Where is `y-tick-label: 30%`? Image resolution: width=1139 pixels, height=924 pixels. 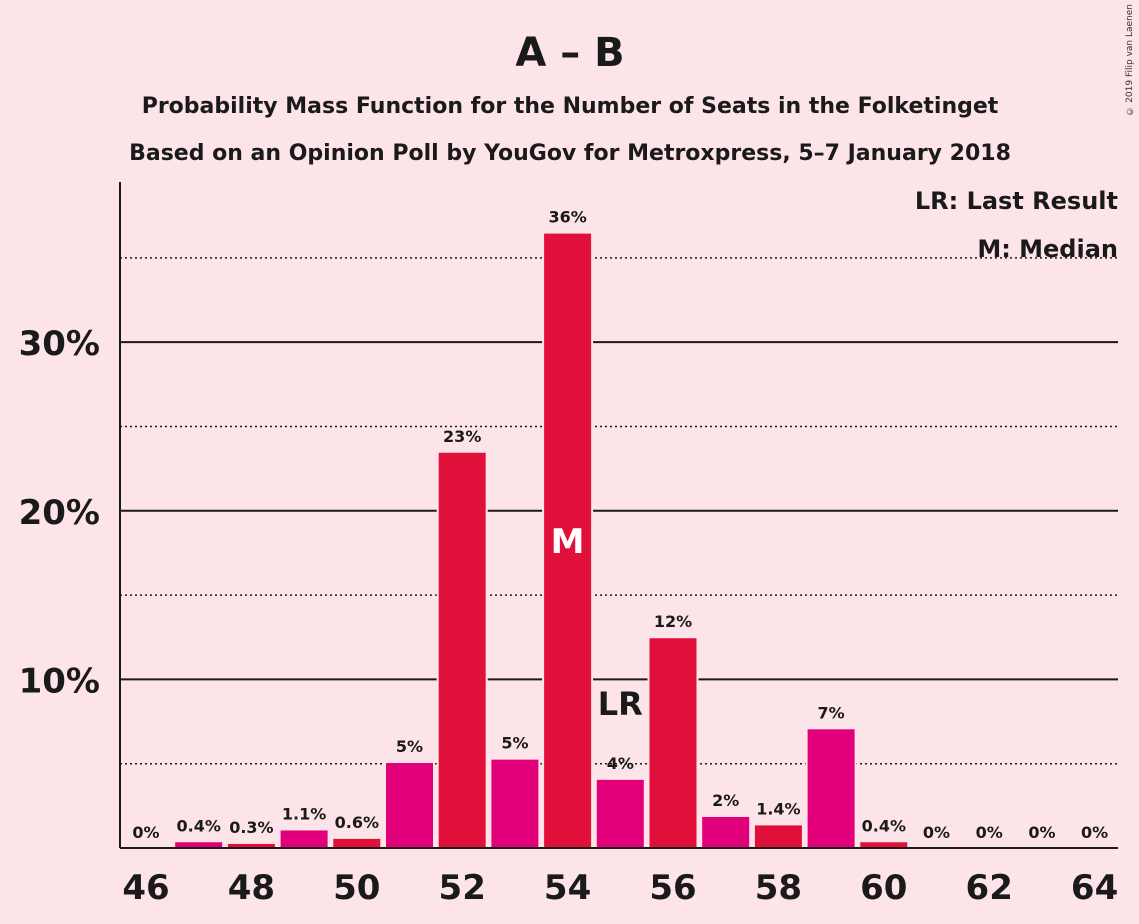
y-tick-label: 30% is located at coordinates (59, 344).